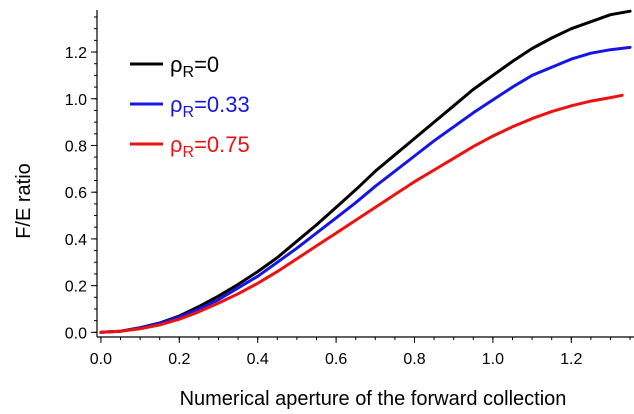  What do you see at coordinates (493, 359) in the screenshot?
I see `x-tick-label: 1.0` at bounding box center [493, 359].